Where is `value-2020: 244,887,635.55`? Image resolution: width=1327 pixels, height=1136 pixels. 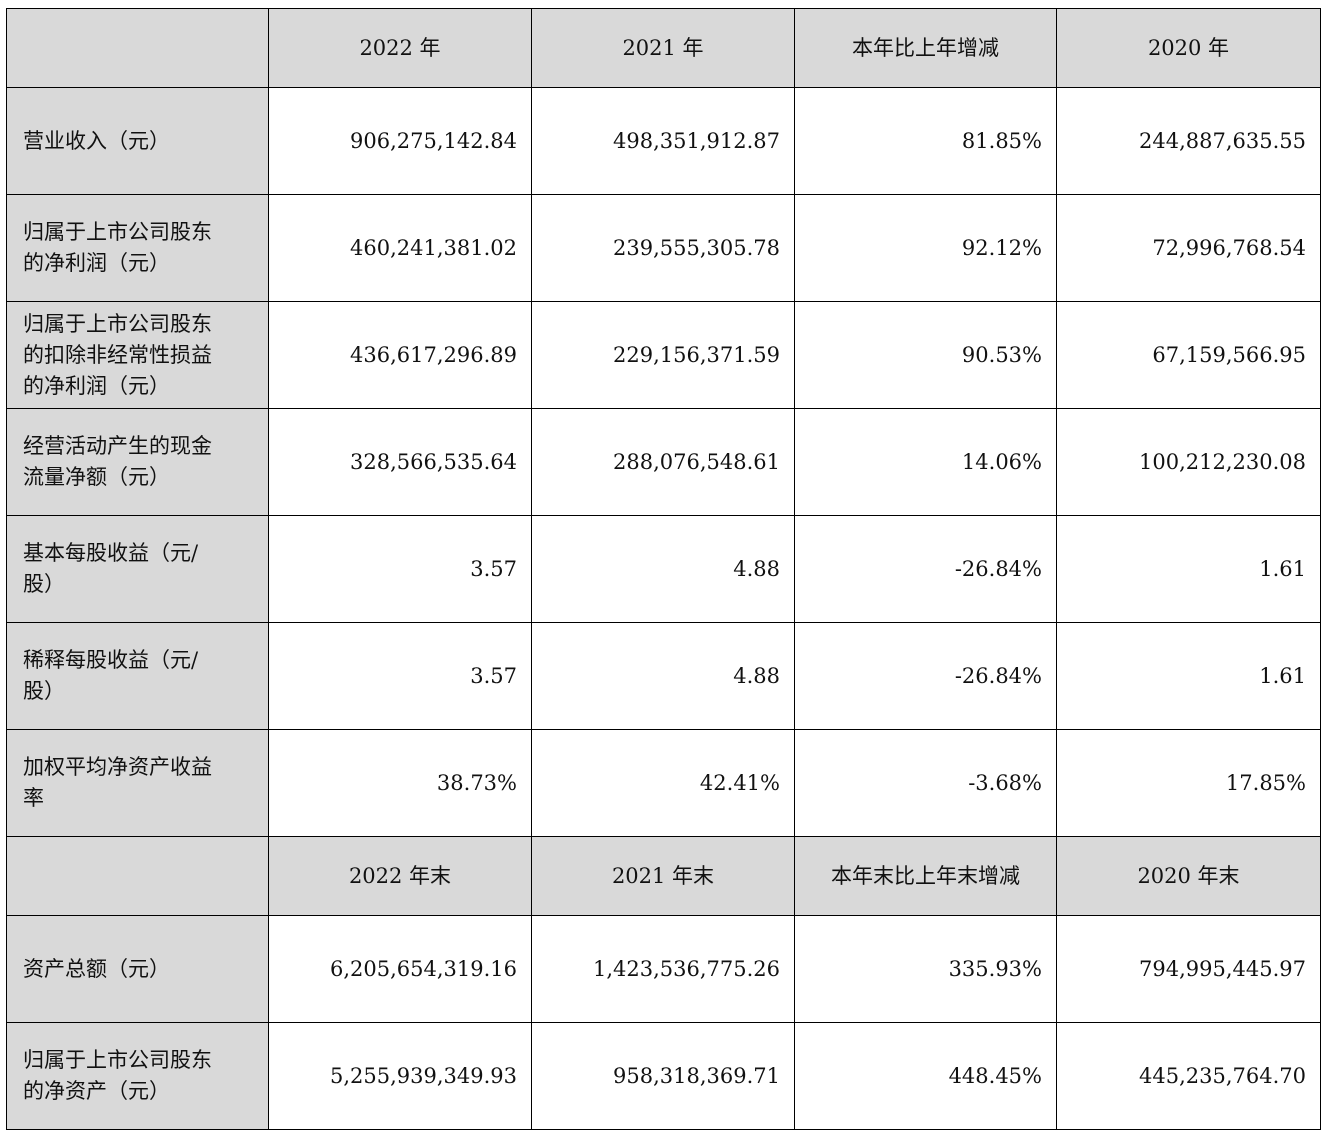
value-2020: 244,887,635.55 is located at coordinates (1188, 141).